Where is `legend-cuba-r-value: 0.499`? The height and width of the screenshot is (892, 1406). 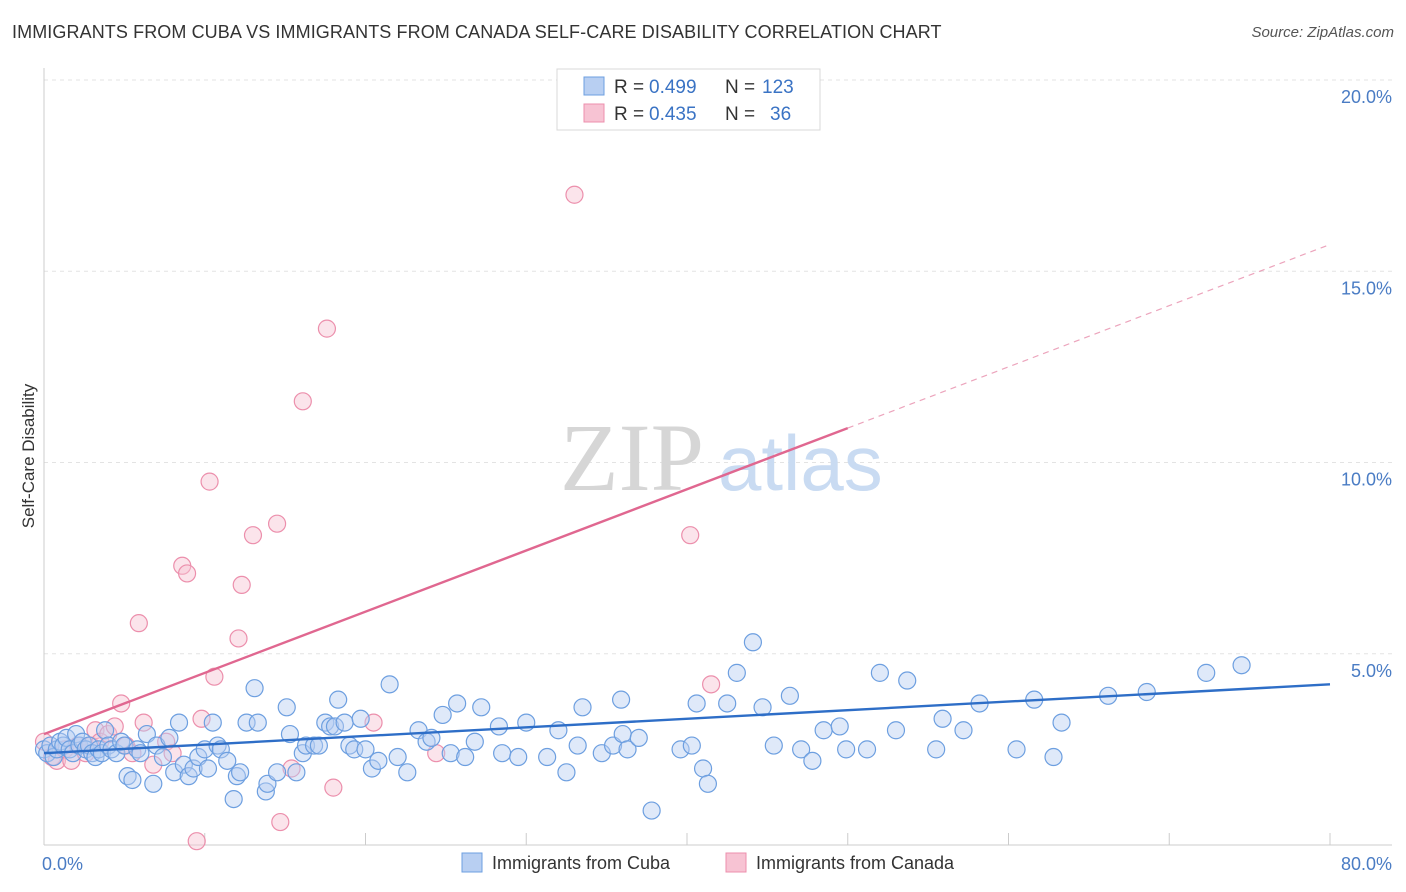
legend-cuba-r-value: 0.499 is located at coordinates (673, 87).